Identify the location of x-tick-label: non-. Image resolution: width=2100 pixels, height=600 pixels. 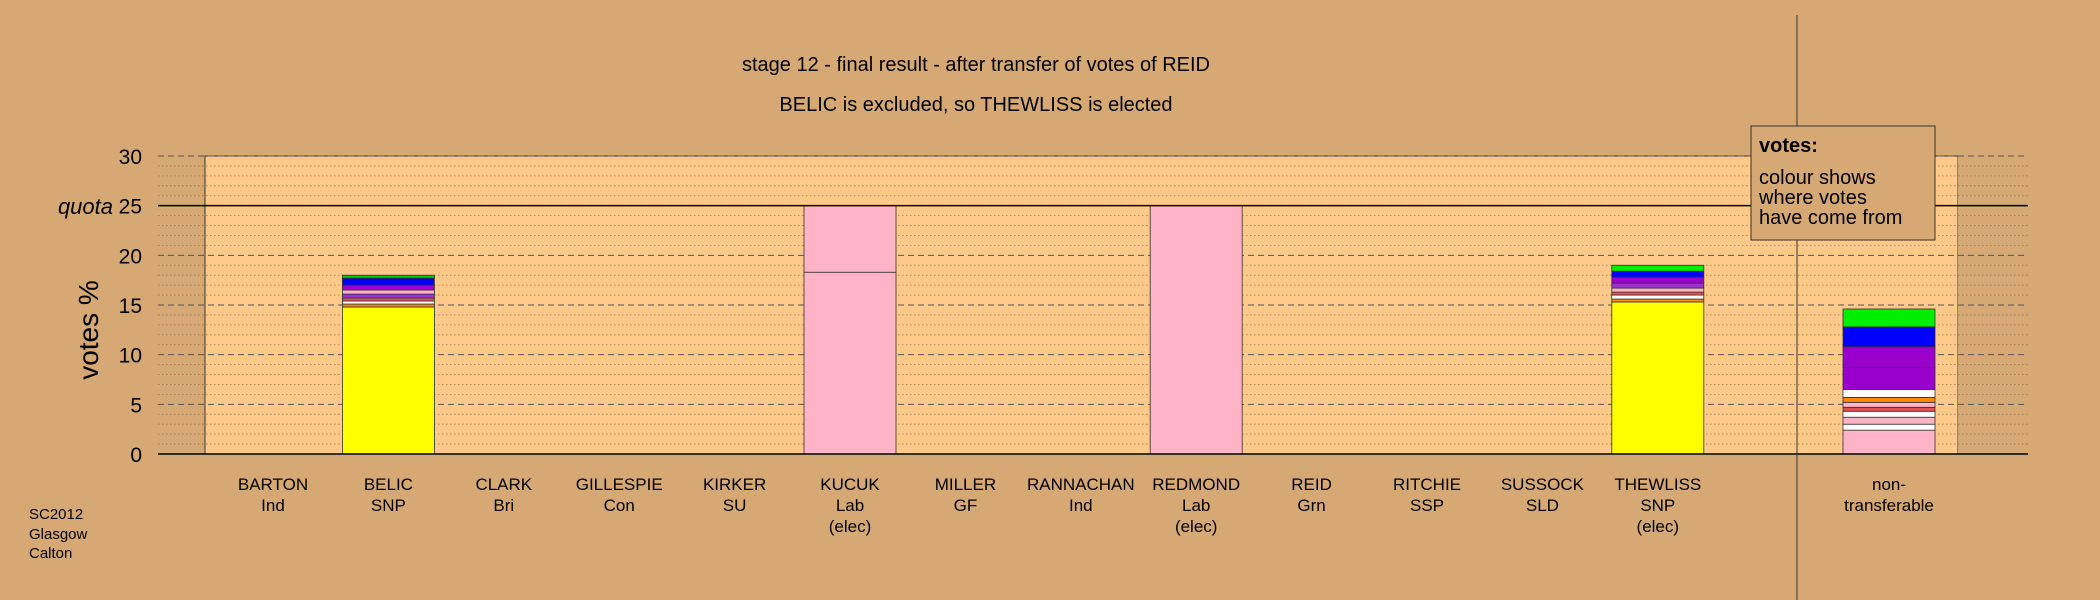
(1889, 484).